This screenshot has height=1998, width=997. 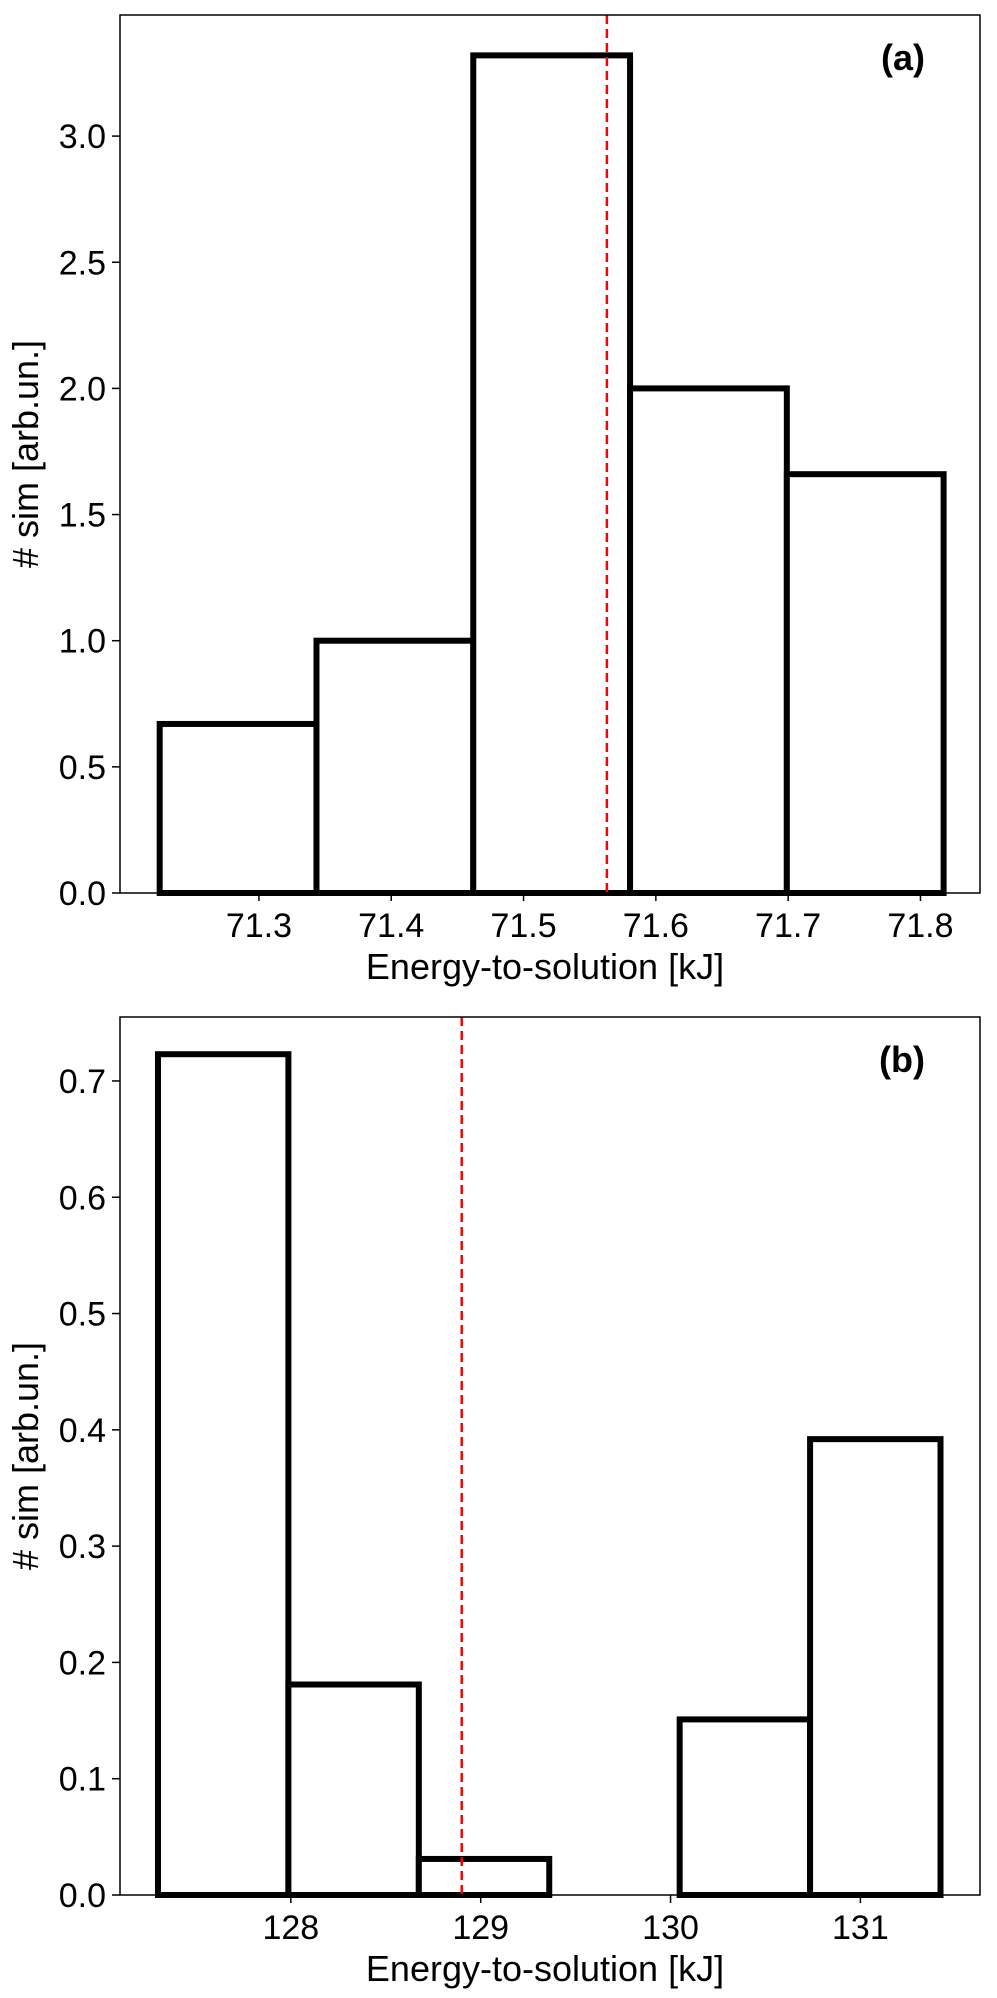 What do you see at coordinates (860, 1928) in the screenshot?
I see `x-tick-label: 131` at bounding box center [860, 1928].